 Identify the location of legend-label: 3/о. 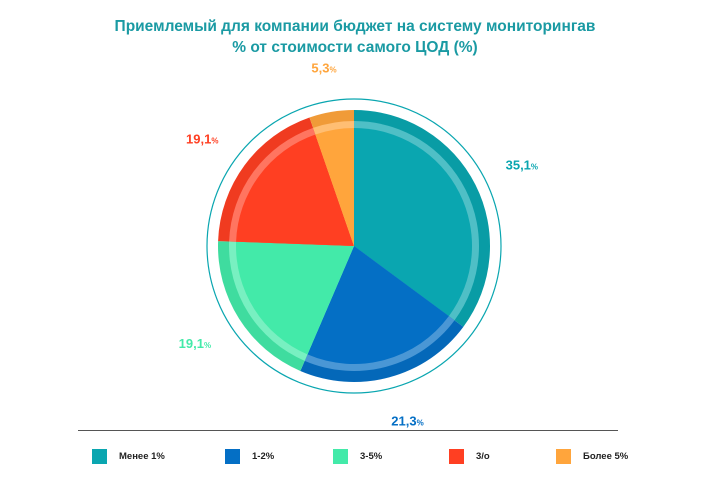
(483, 456).